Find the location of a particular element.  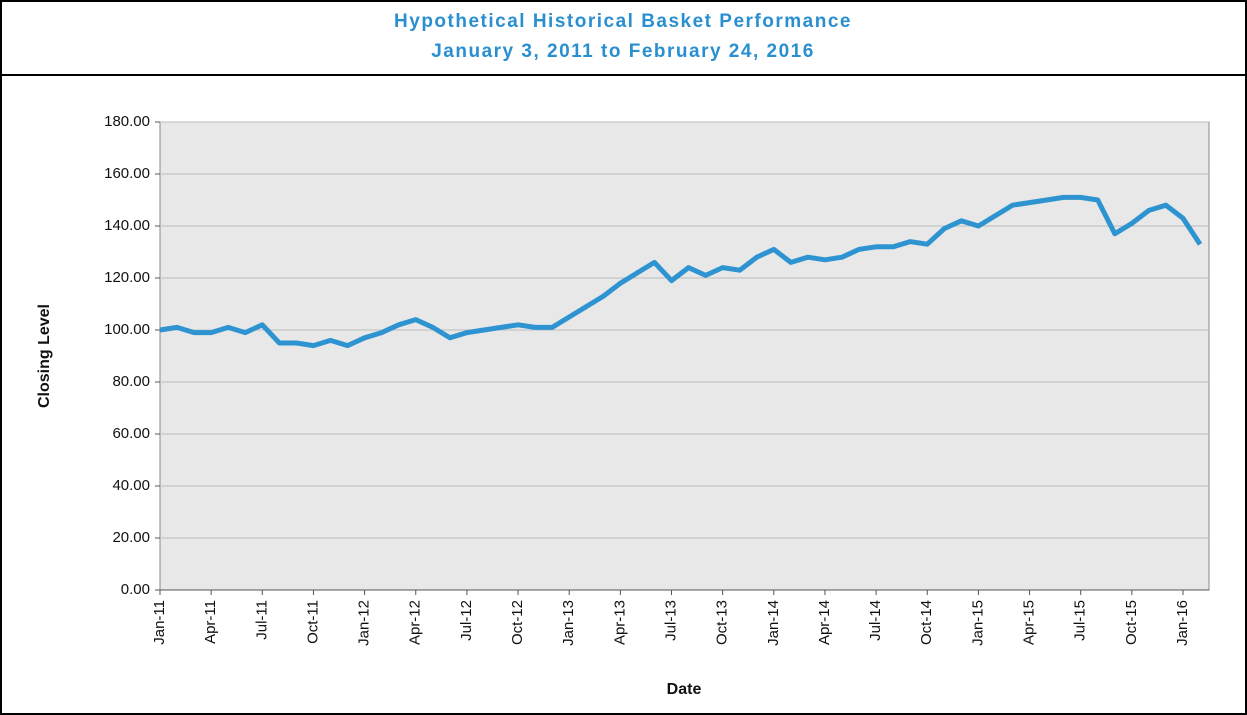

x-tick-label: Oct-11 is located at coordinates (312, 622).